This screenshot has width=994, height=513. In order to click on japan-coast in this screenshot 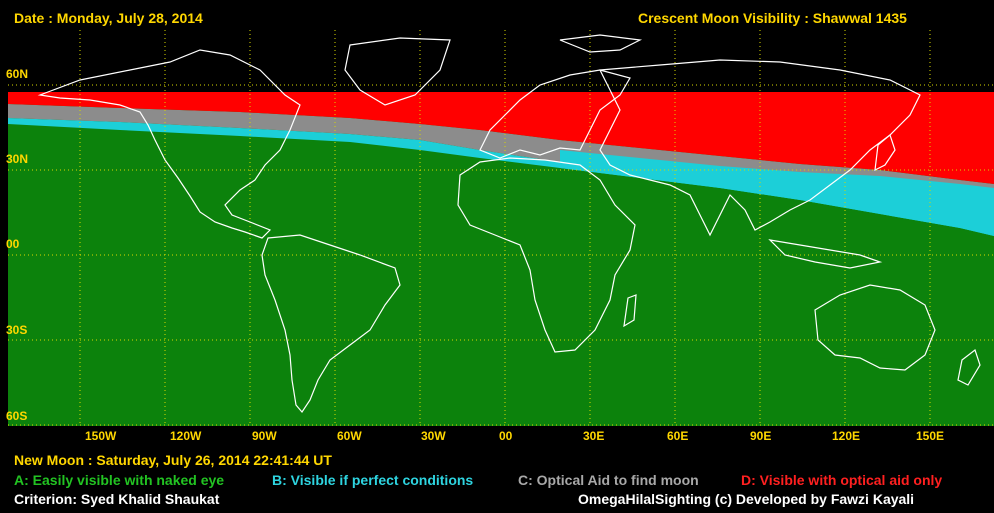, I will do `click(885, 152)`.